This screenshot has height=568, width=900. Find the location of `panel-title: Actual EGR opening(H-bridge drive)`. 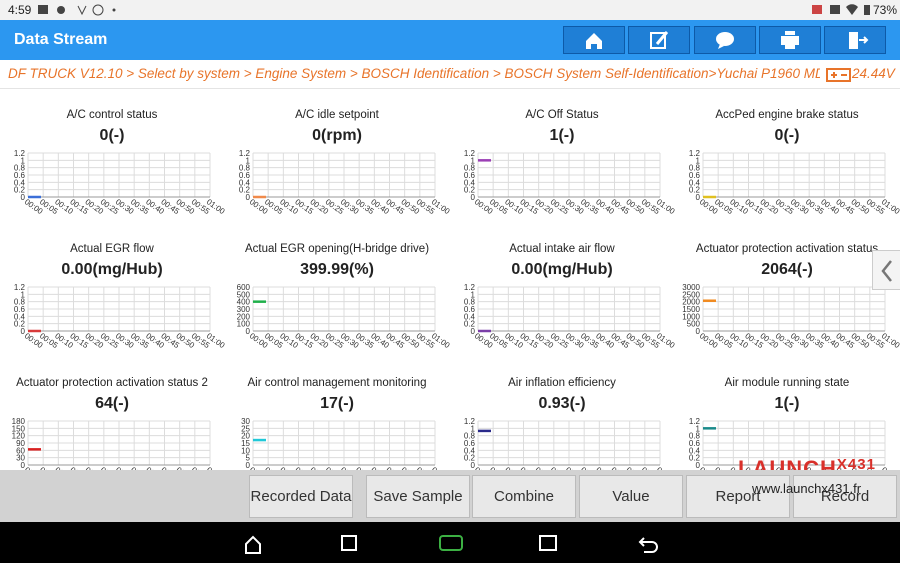

panel-title: Actual EGR opening(H-bridge drive) is located at coordinates (337, 249).